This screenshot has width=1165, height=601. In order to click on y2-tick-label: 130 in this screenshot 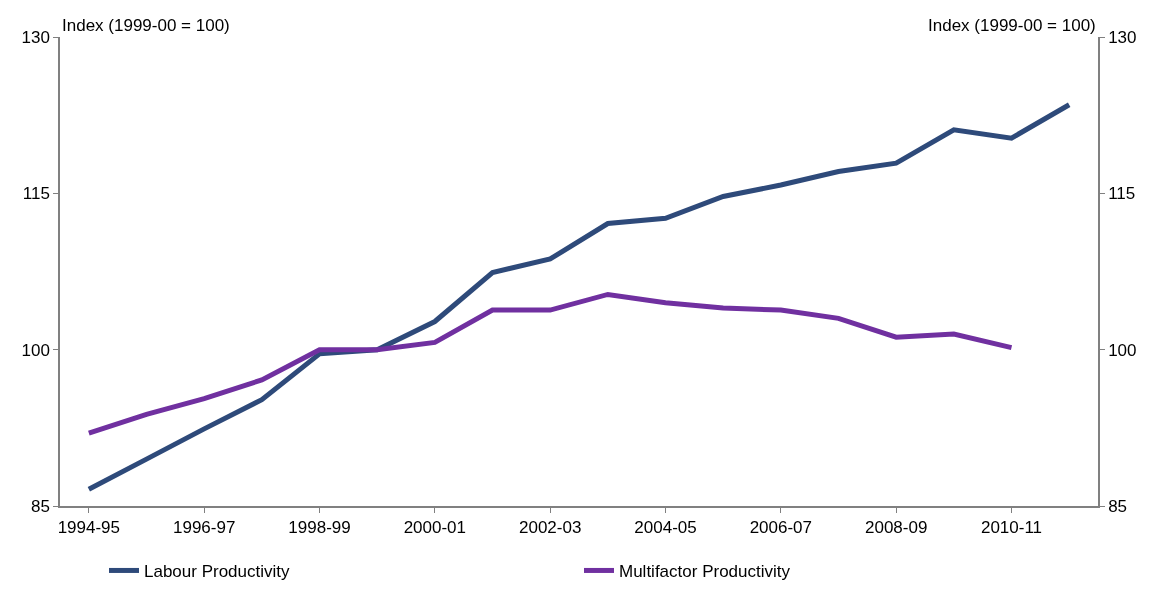, I will do `click(1122, 37)`.